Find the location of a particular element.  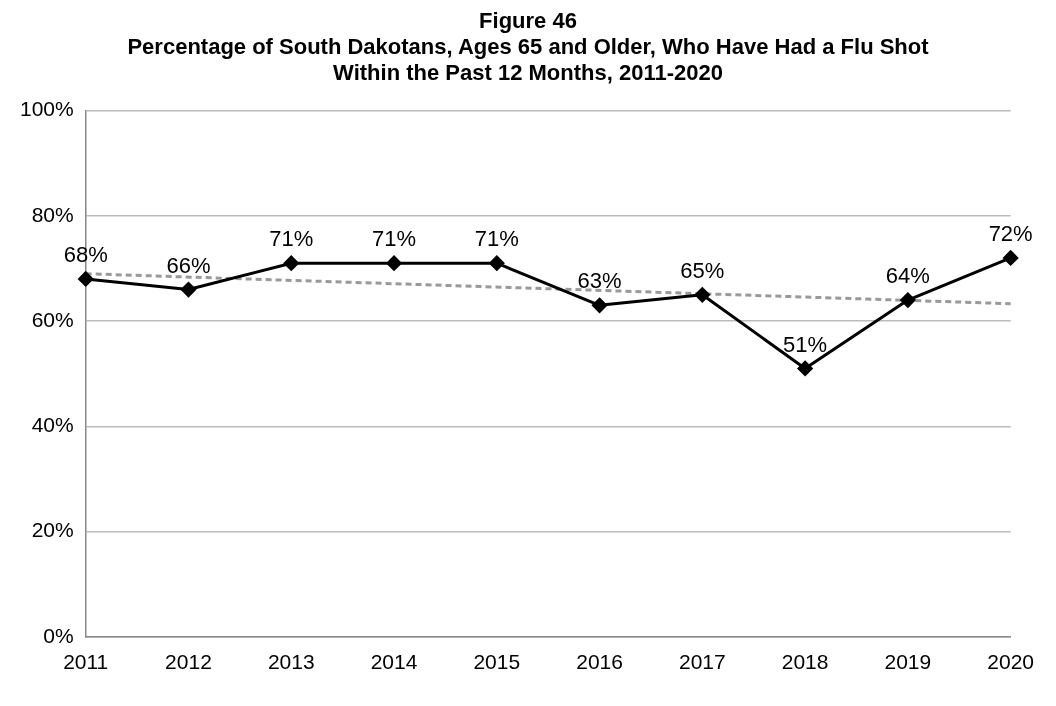

x-tick-label: 2019 is located at coordinates (908, 662).